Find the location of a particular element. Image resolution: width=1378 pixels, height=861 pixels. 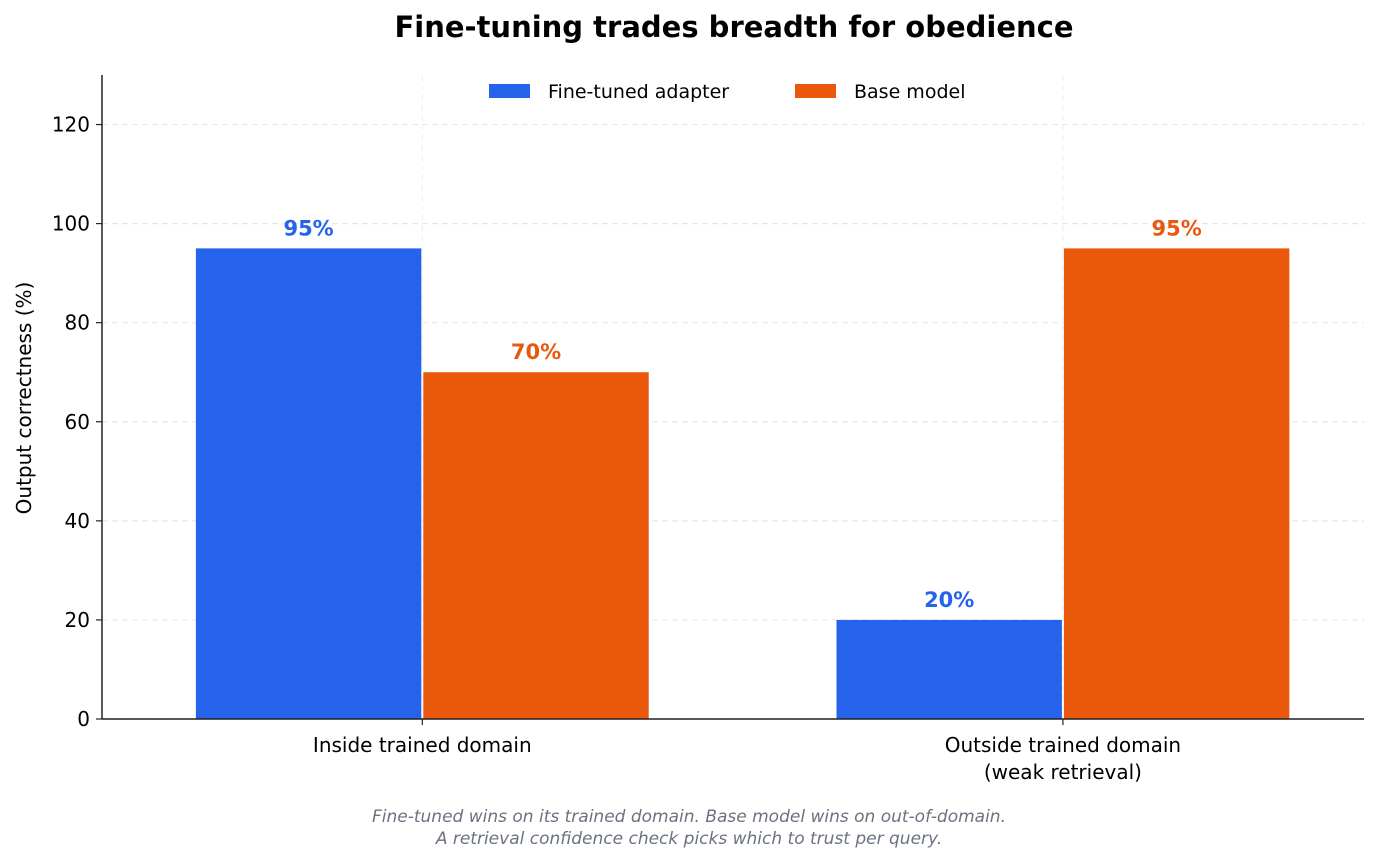

legend-label: Base model is located at coordinates (909, 92).